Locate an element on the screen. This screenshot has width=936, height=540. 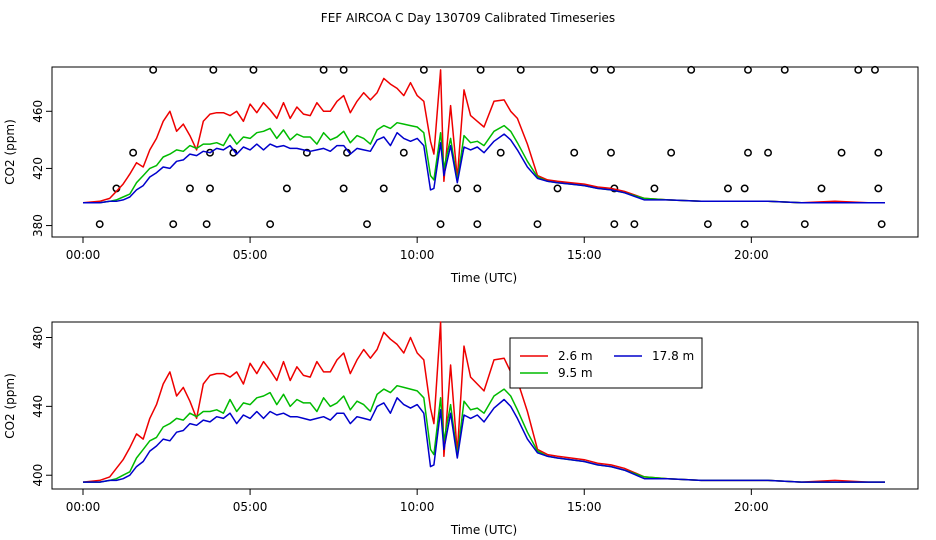
legend-box is located at coordinates (606, 363).